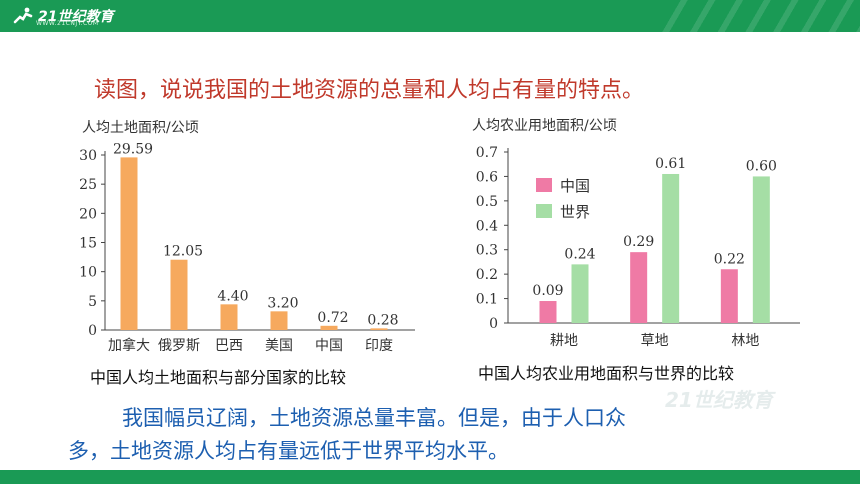 The image size is (860, 484). Describe the element at coordinates (279, 346) in the screenshot. I see `left-category-label: 美国` at that location.